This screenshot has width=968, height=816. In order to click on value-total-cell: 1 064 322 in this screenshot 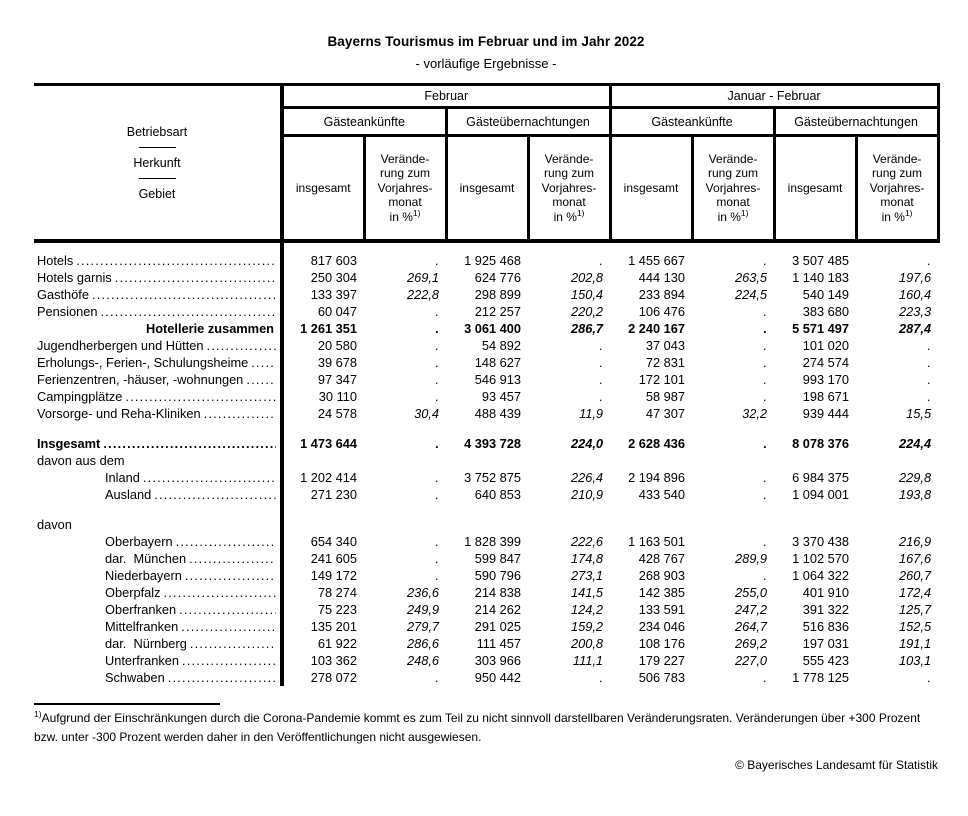, I will do `click(821, 575)`.